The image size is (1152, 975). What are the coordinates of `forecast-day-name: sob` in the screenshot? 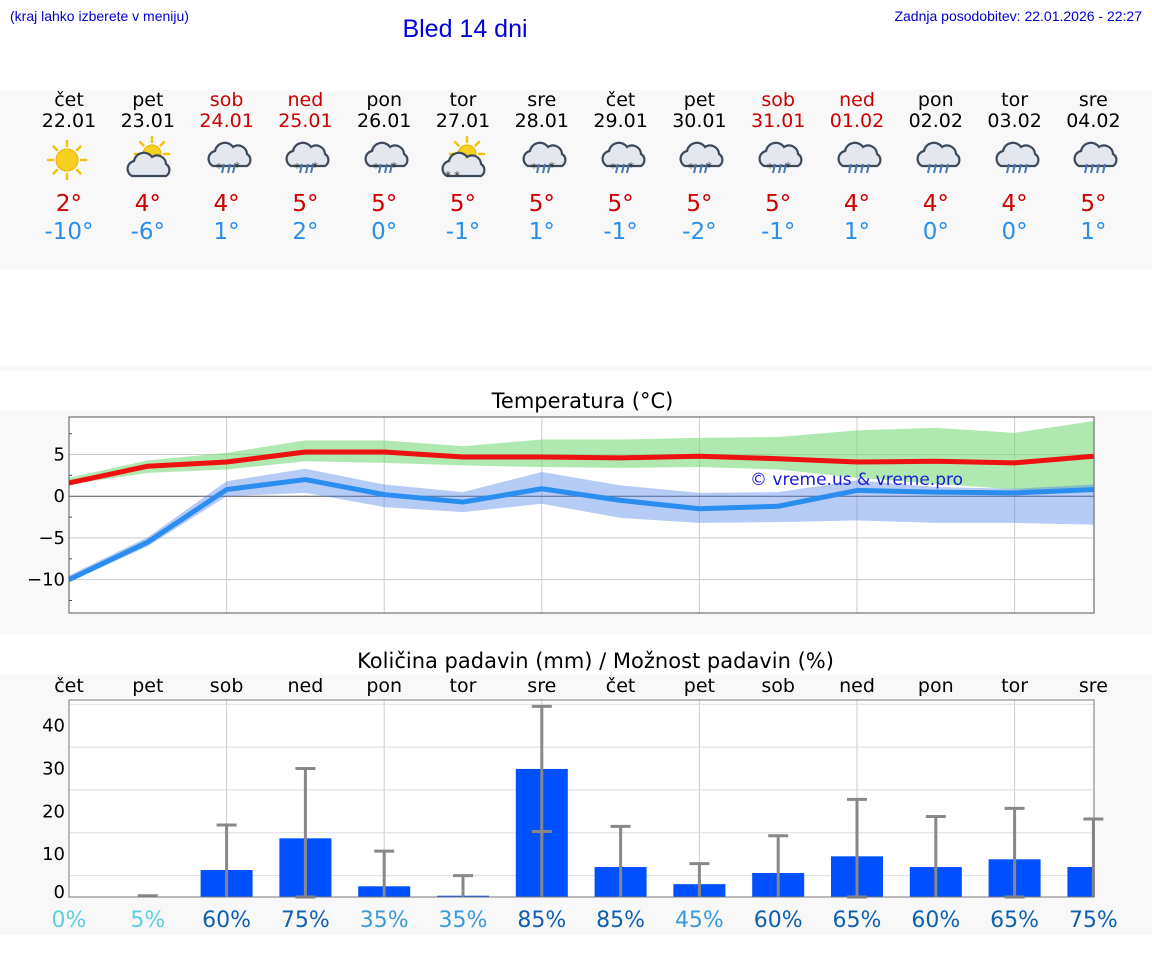 It's located at (778, 100).